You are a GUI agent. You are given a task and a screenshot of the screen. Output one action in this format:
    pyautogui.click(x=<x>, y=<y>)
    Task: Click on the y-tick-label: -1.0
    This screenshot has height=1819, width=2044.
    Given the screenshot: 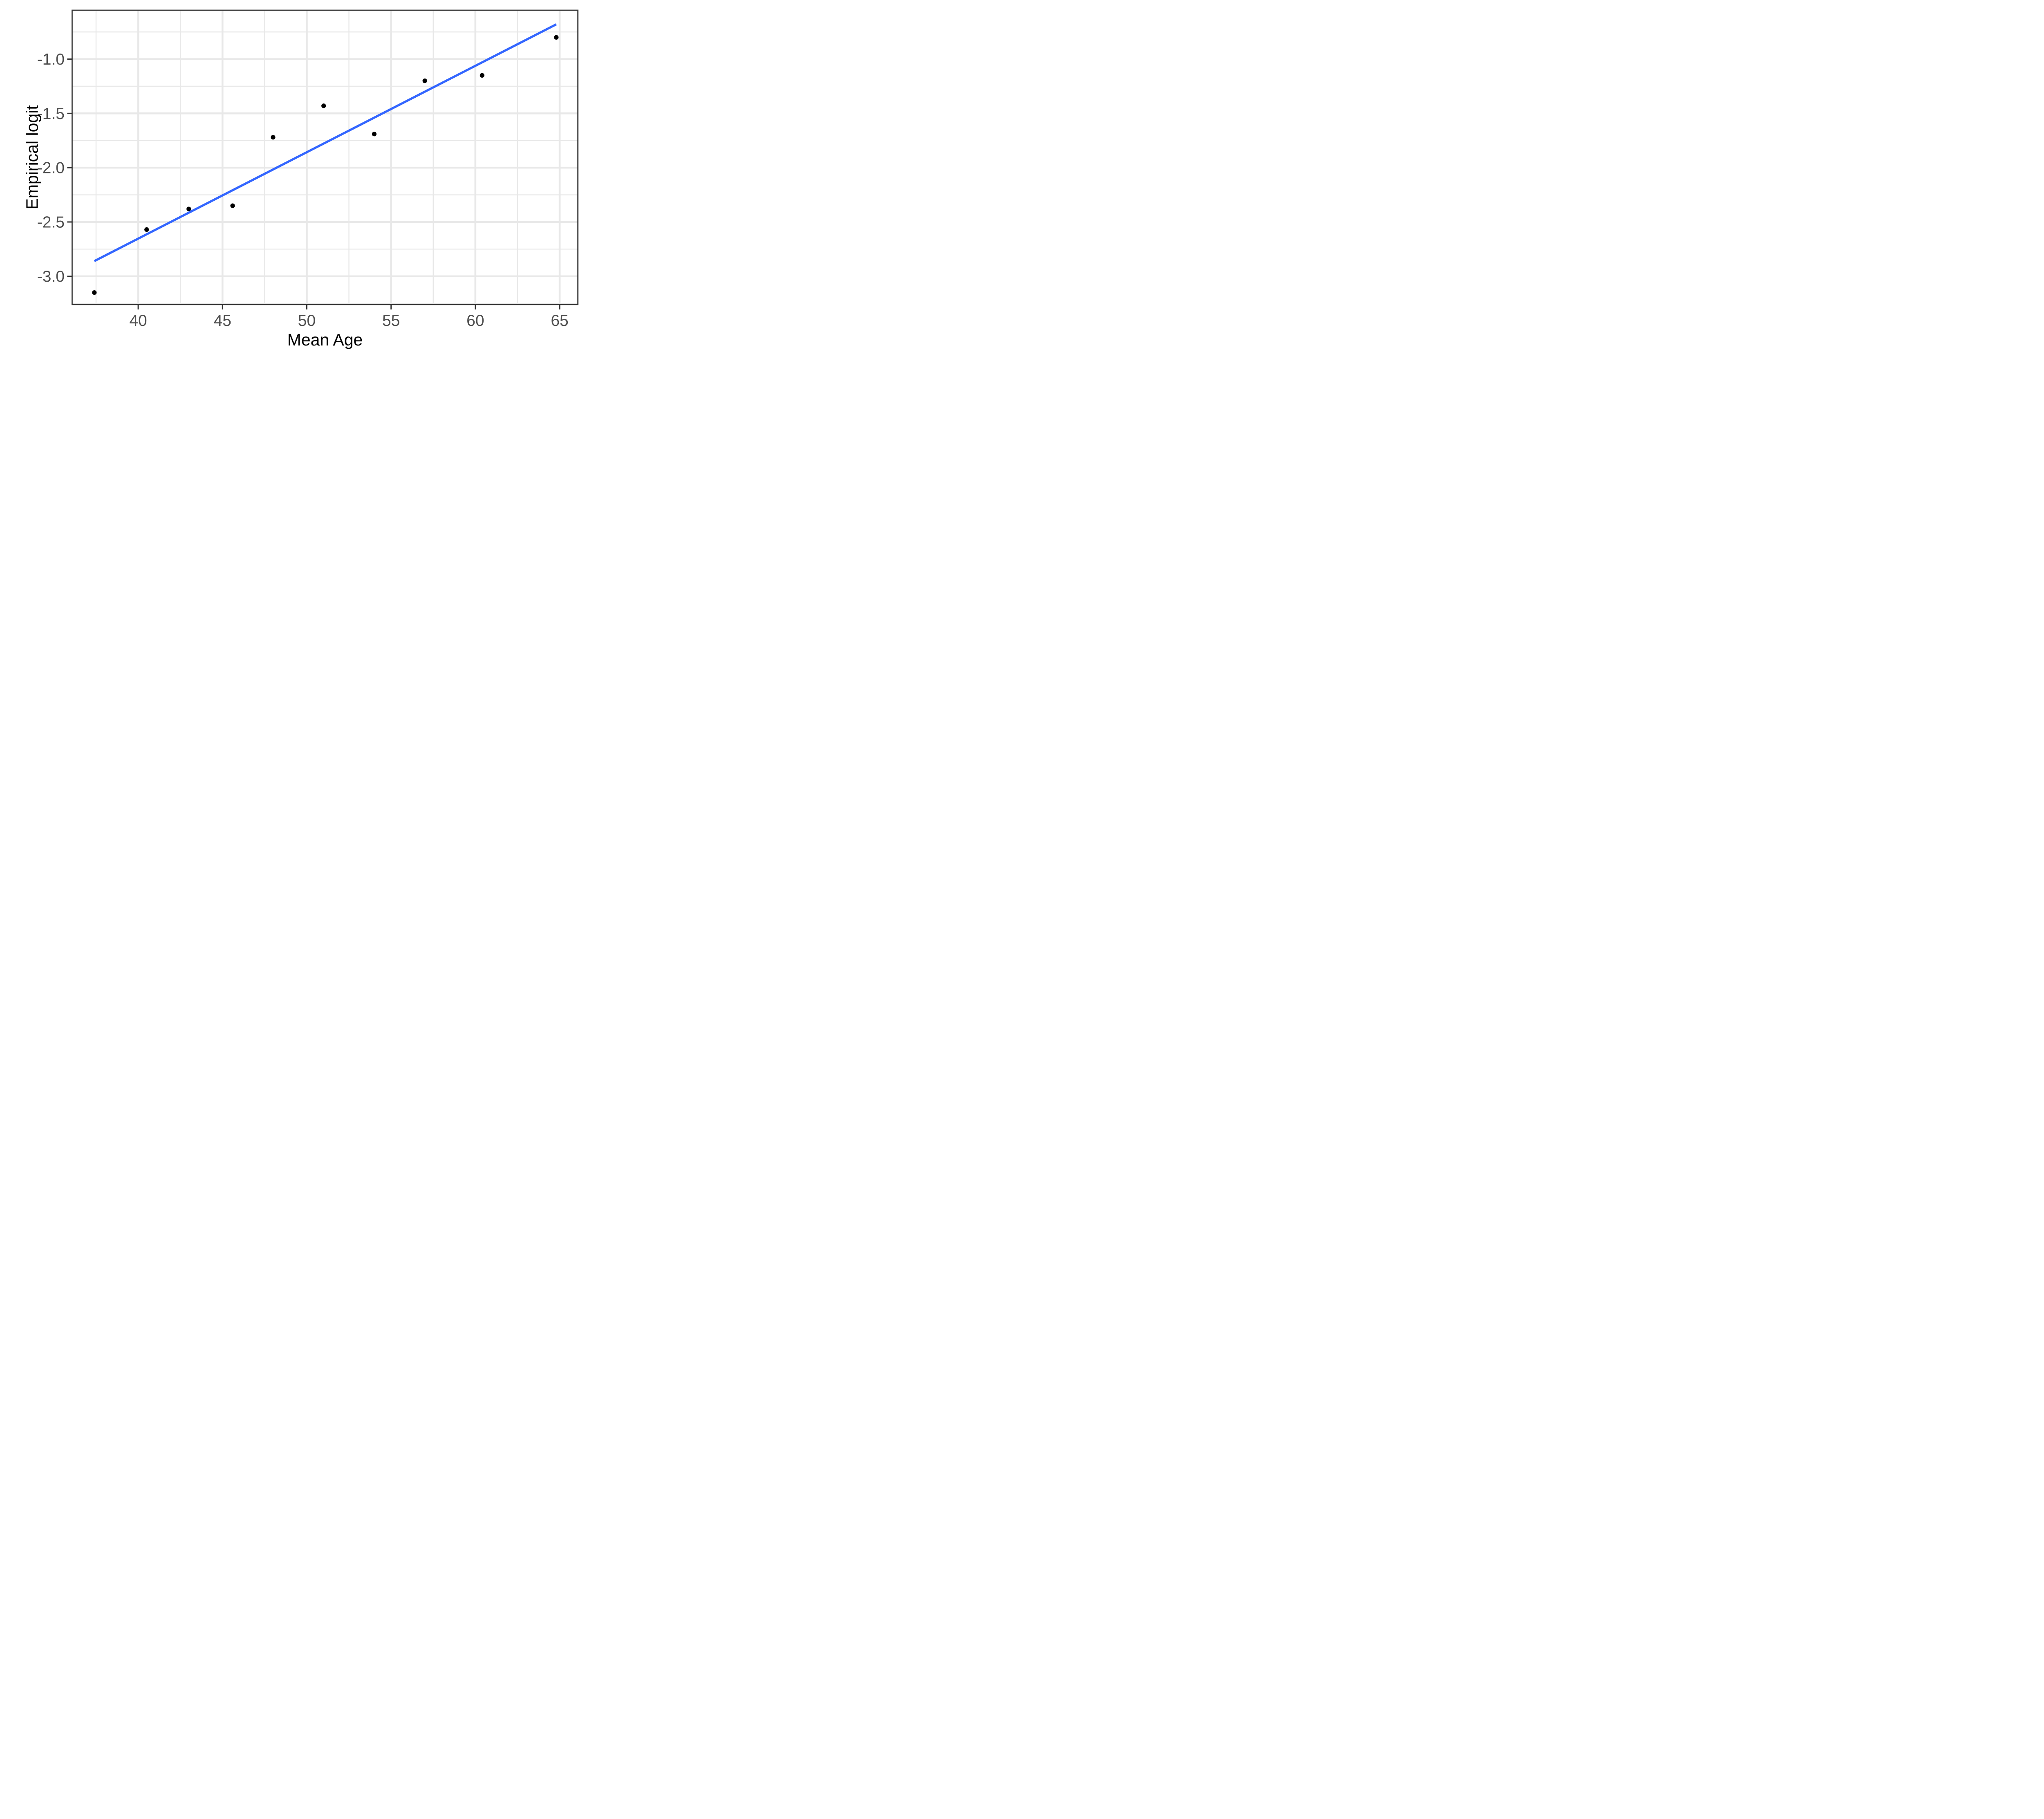 What is the action you would take?
    pyautogui.click(x=51, y=59)
    